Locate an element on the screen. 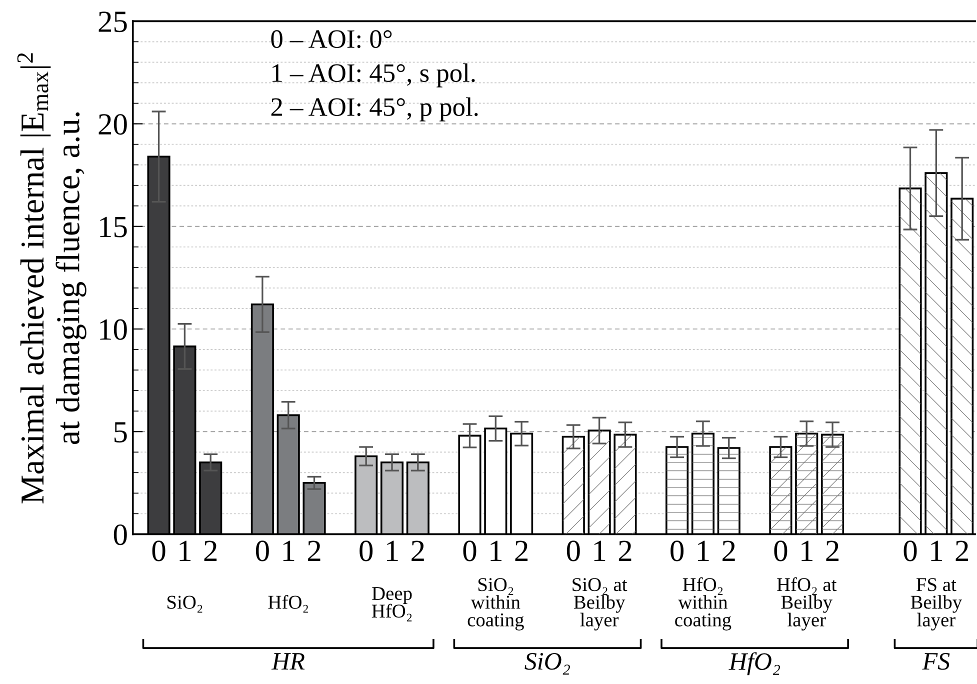 This screenshot has width=977, height=684. y-tick-label: 25 is located at coordinates (112, 22).